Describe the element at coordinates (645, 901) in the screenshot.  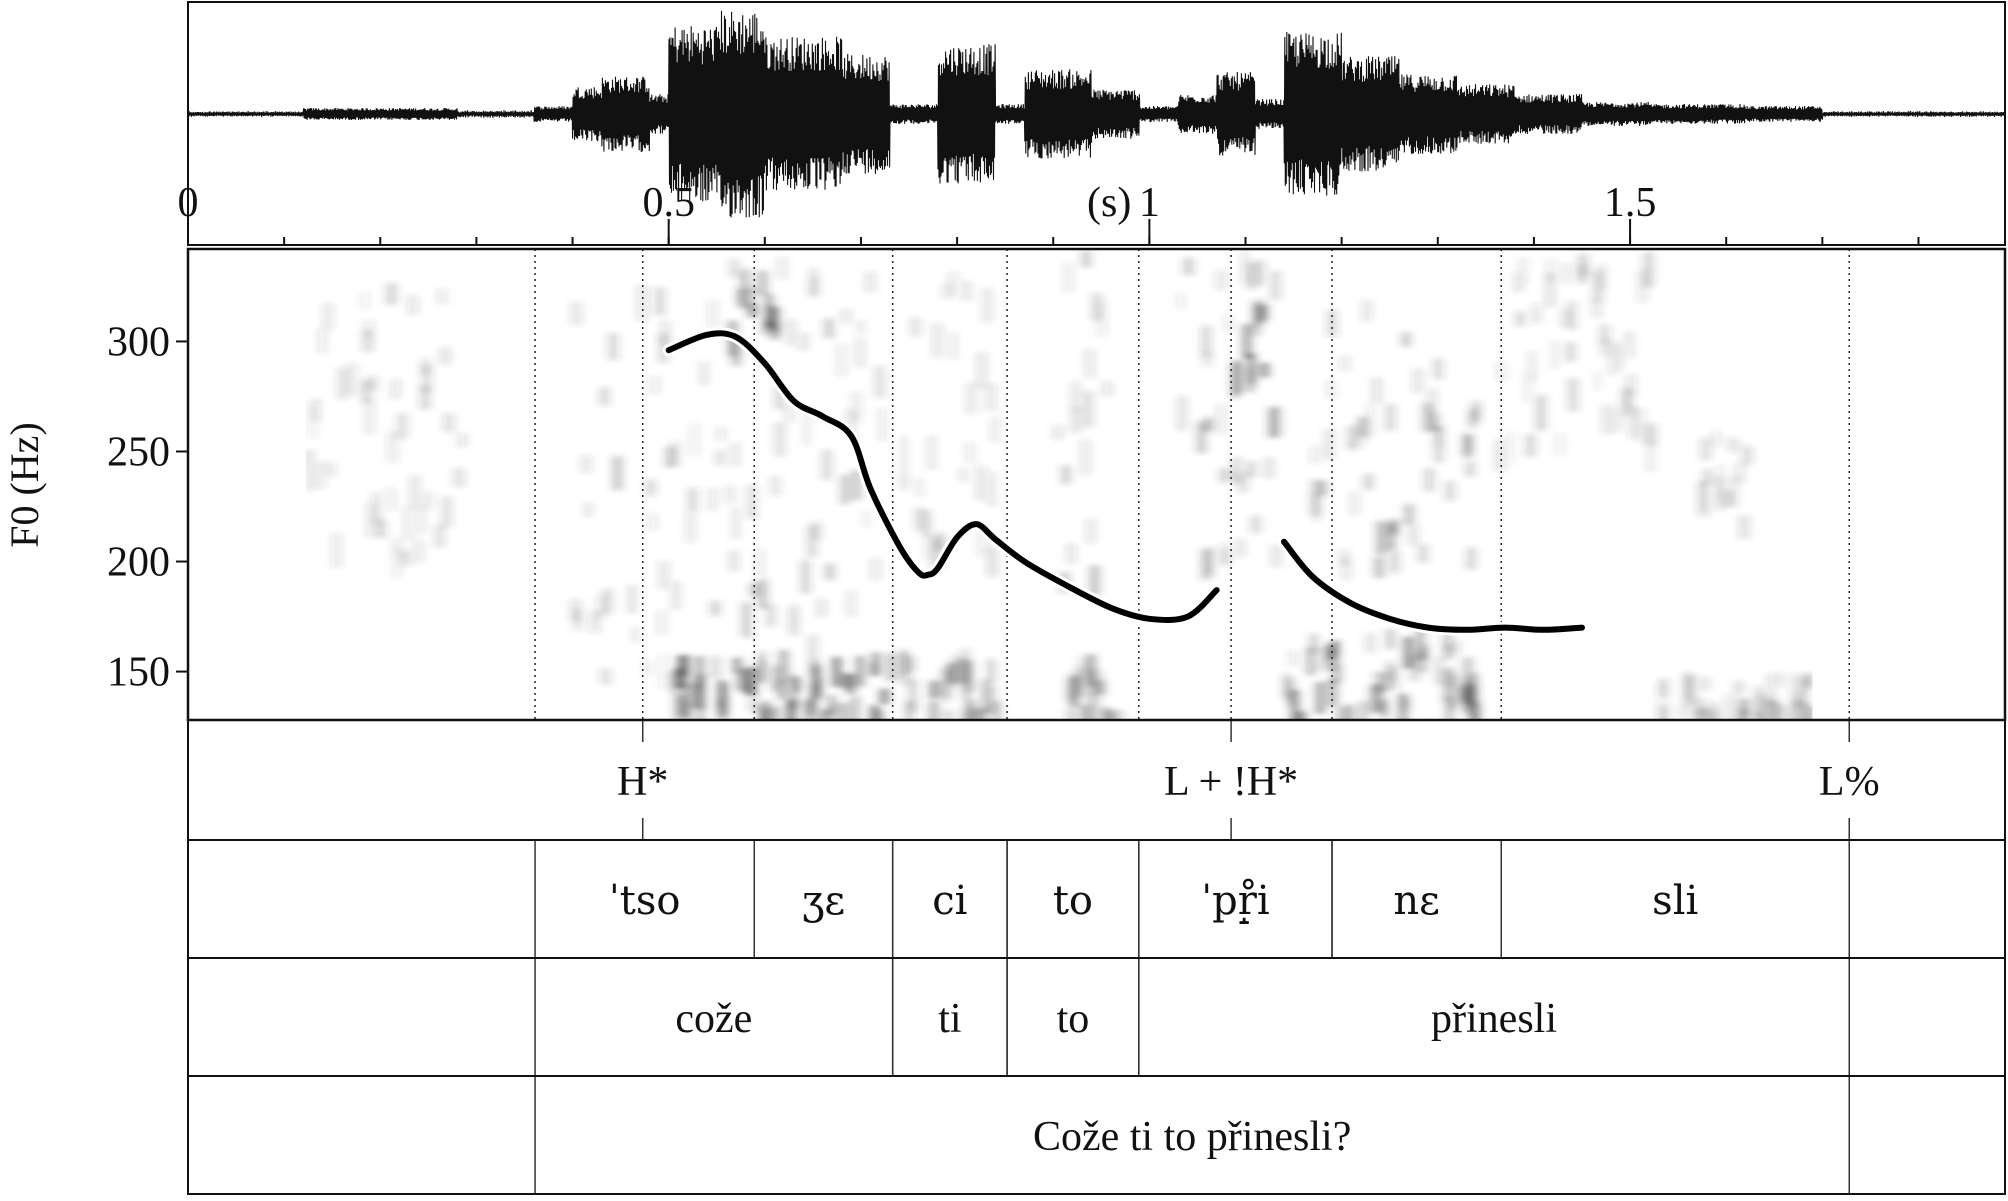
I see `interval-label: ˈtso` at that location.